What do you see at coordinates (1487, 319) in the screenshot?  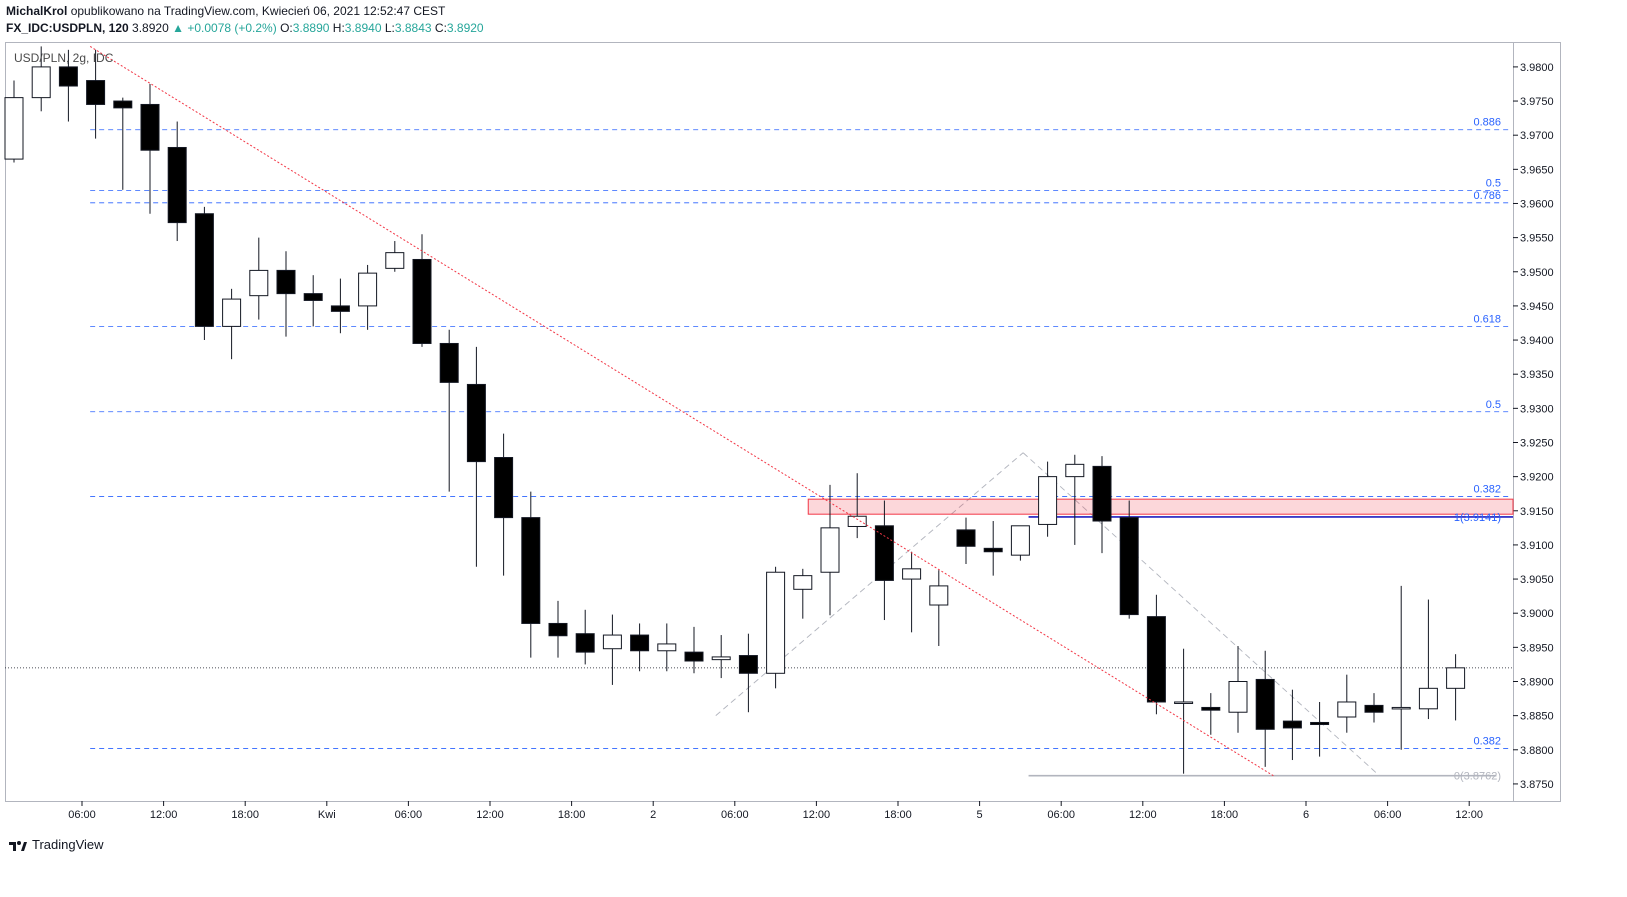 I see `fib-level-label: 0.618` at bounding box center [1487, 319].